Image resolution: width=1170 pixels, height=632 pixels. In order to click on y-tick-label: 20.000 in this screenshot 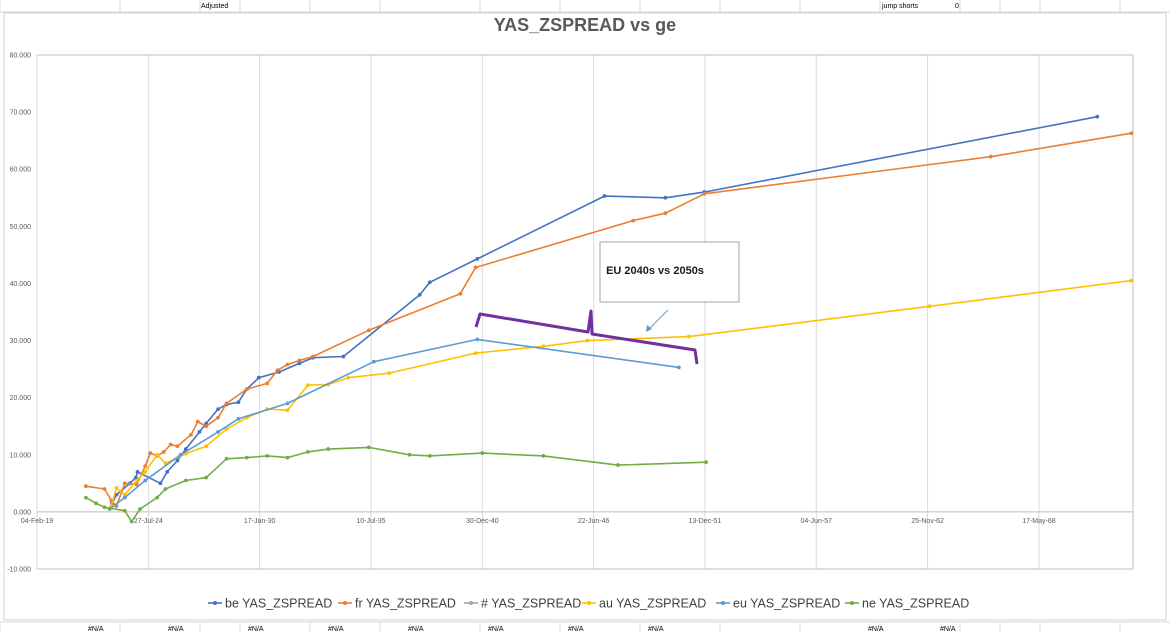, I will do `click(21, 398)`.